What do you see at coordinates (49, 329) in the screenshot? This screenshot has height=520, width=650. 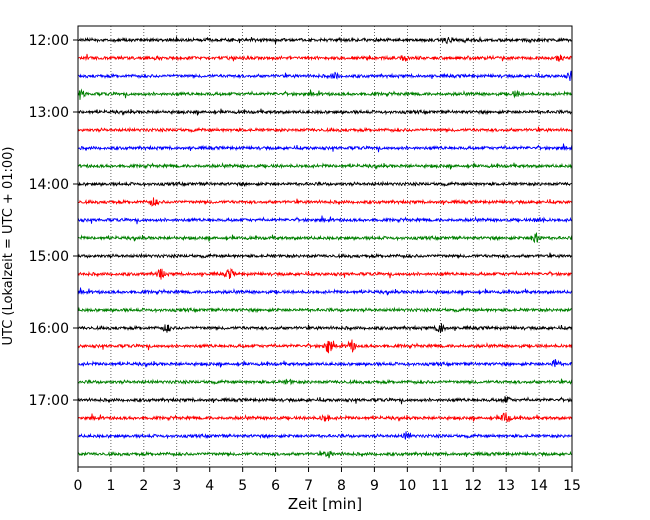 I see `y-tick-label: 16:00` at bounding box center [49, 329].